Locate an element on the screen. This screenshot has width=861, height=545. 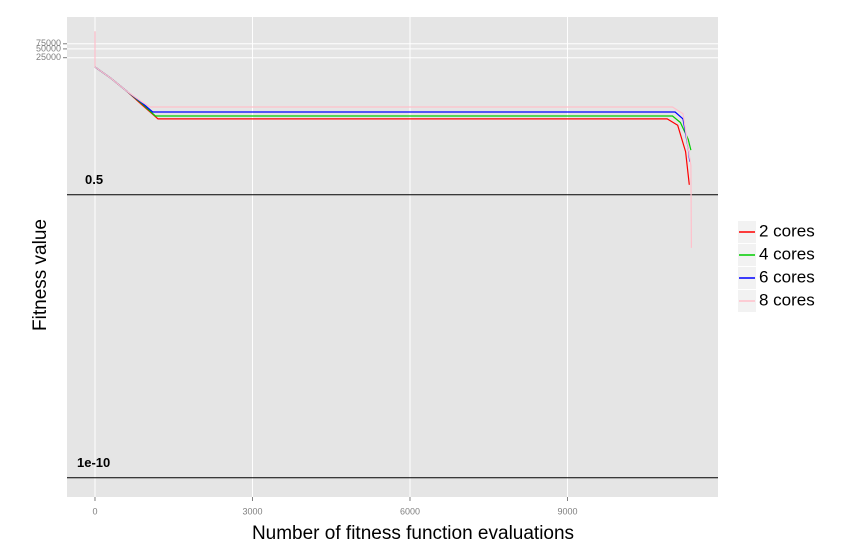
y-tick-label: 25000 is located at coordinates (48, 57).